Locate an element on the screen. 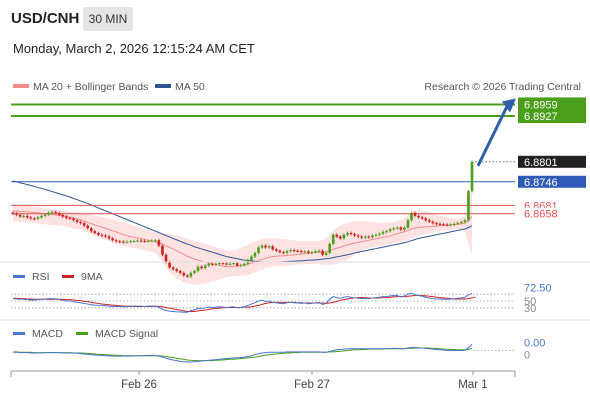 This screenshot has width=590, height=400. current-price-label-box is located at coordinates (552, 161).